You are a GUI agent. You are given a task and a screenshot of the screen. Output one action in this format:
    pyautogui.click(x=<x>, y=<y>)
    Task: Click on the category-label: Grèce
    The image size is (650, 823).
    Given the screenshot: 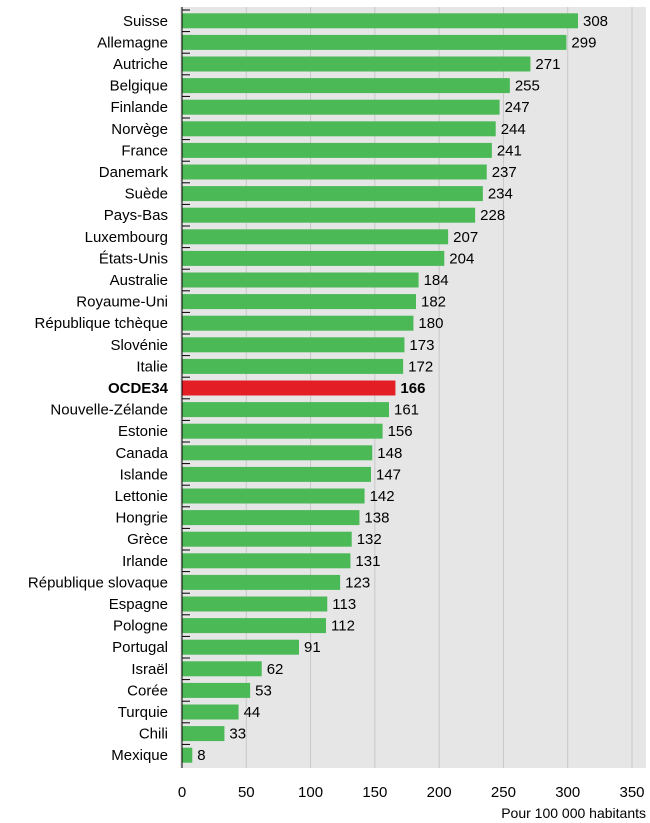 What is the action you would take?
    pyautogui.click(x=147, y=539)
    